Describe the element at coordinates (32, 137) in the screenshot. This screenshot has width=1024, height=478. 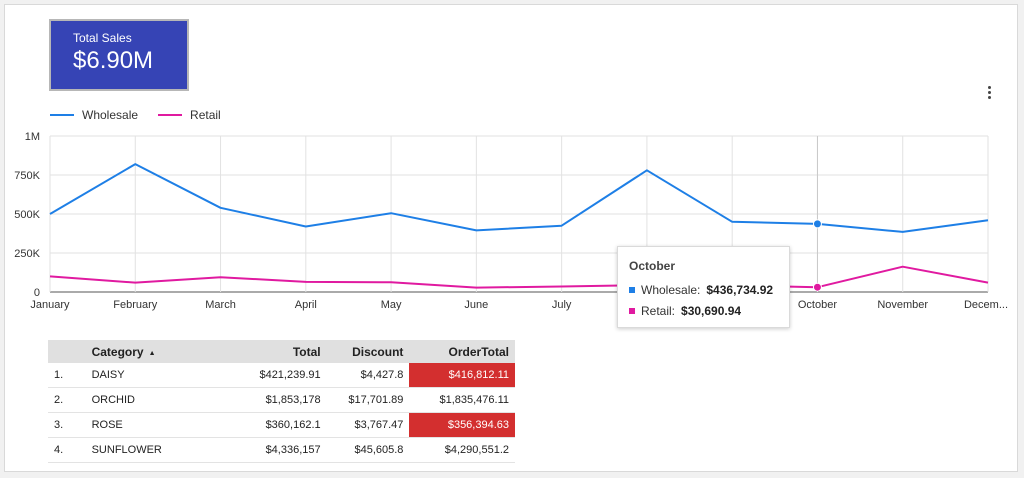
I see `y-tick-label: 1M` at that location.